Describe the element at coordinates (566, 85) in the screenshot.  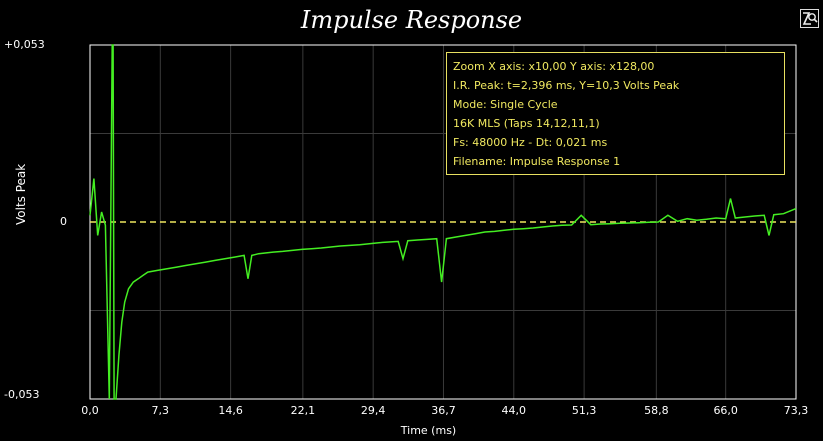
I see `info-line-peak: I.R. Peak: t=2,396 ms, Y=10,3 Volts Peak` at that location.